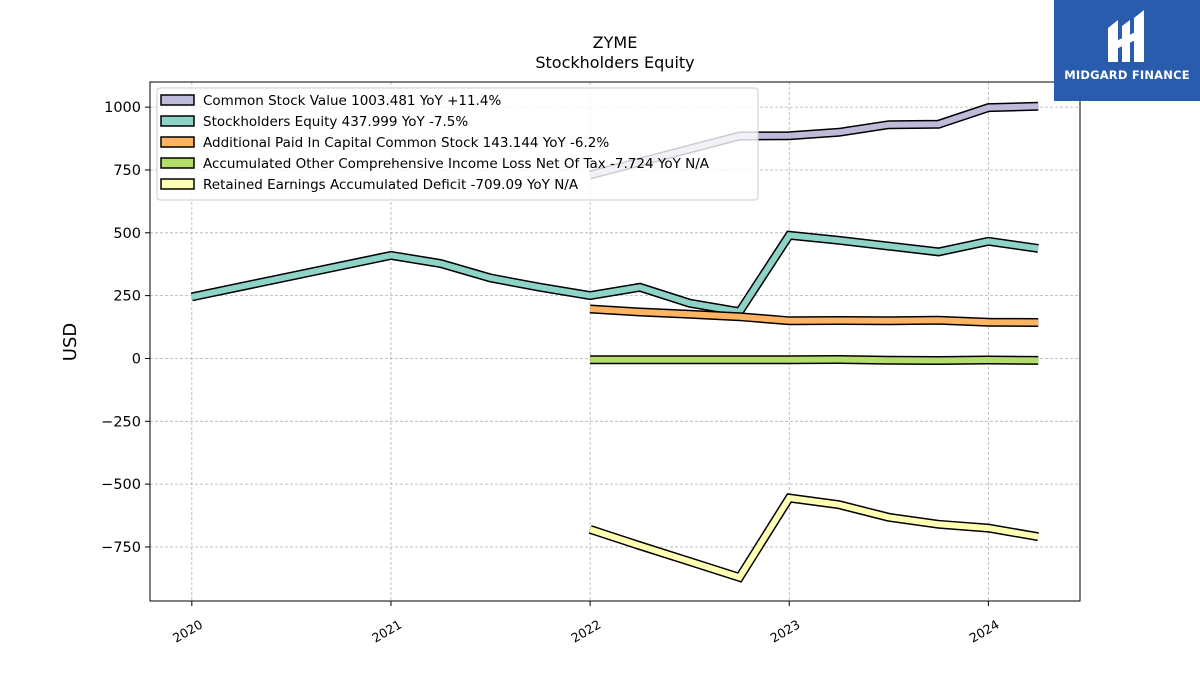 This screenshot has width=1200, height=675. What do you see at coordinates (127, 171) in the screenshot?
I see `y-tick-label: 750` at bounding box center [127, 171].